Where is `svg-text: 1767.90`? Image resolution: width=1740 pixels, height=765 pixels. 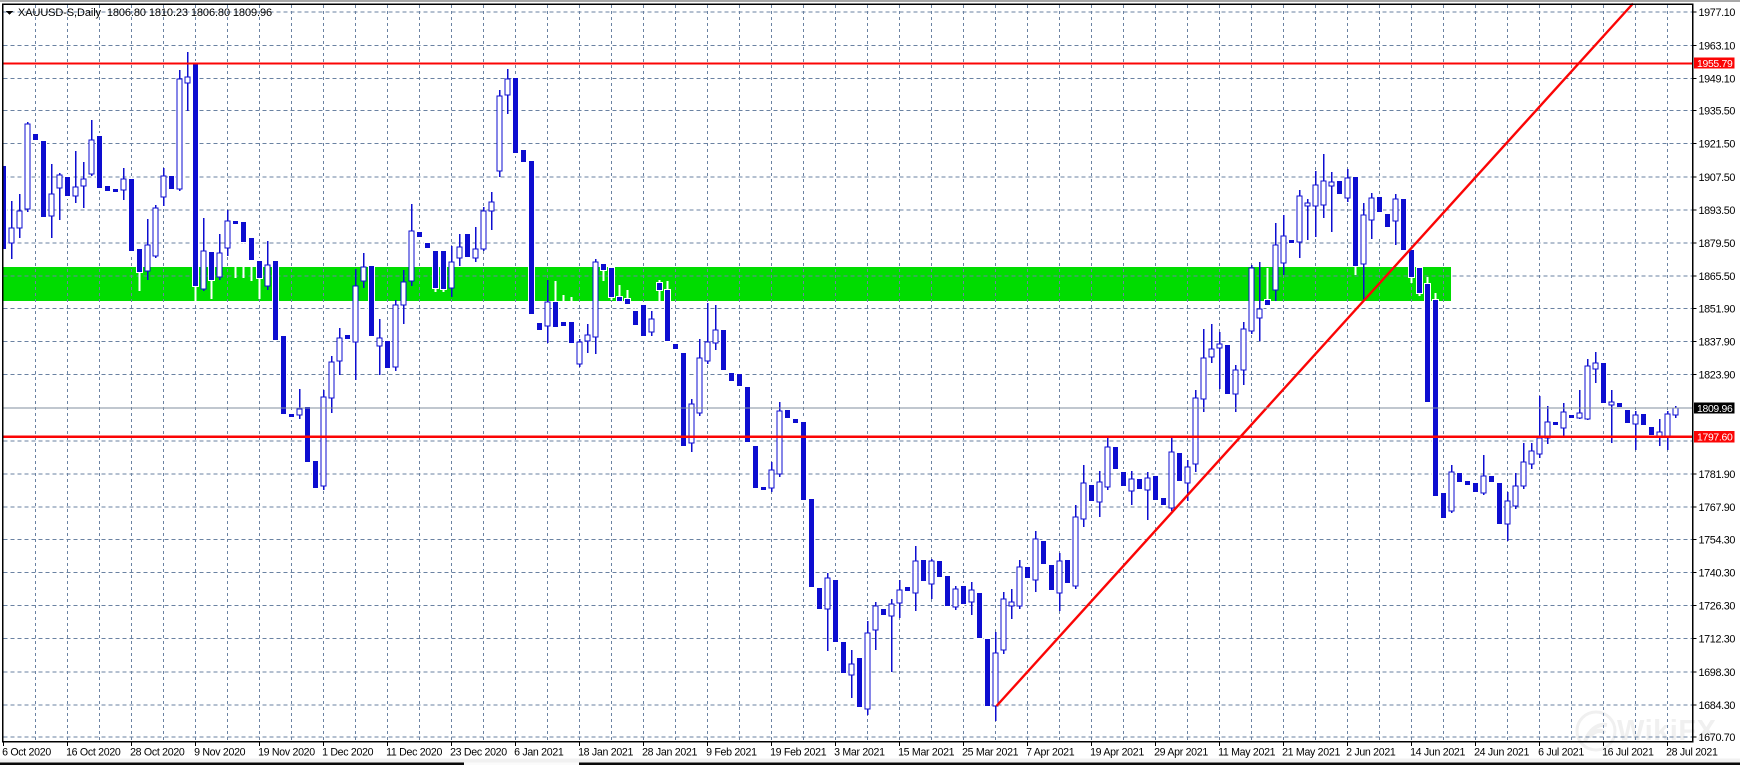 svg-text: 1767.90 is located at coordinates (1717, 508).